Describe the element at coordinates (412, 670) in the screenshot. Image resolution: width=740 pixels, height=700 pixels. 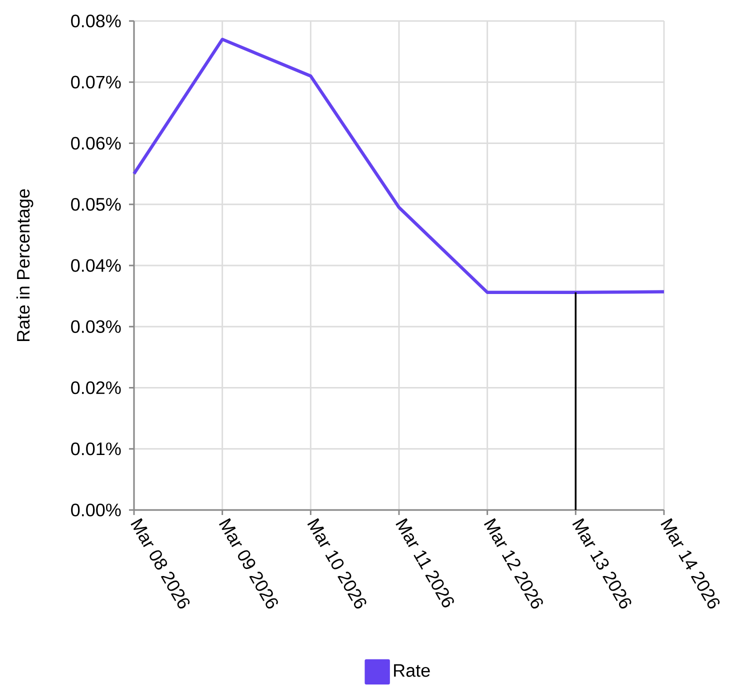
I see `legend-label: Rate` at that location.